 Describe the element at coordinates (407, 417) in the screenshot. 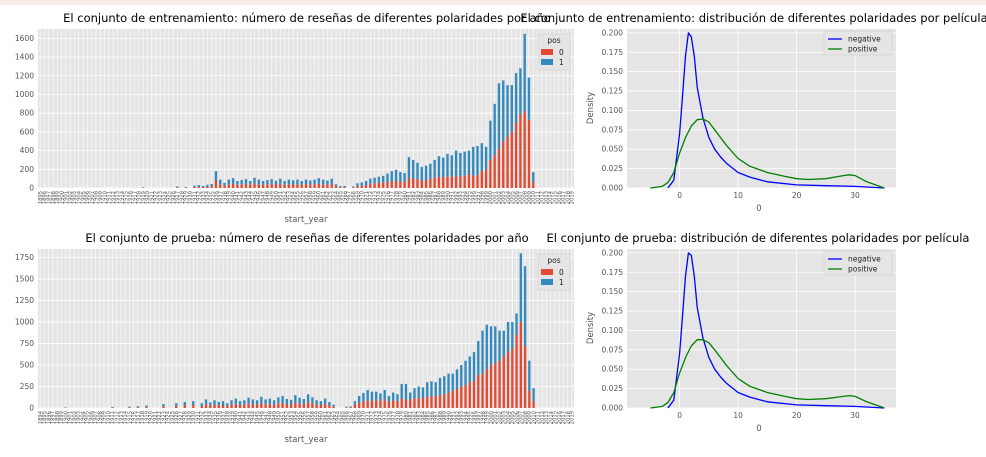

I see `x-tick-label: 1980` at that location.